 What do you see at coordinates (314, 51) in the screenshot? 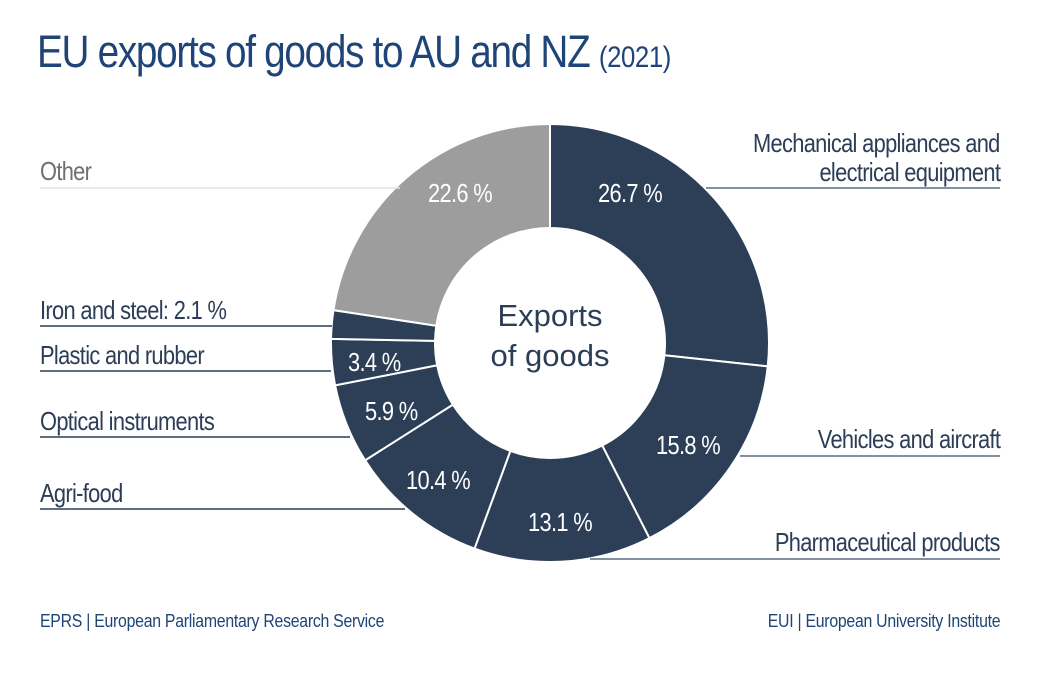
I see `chart-title-main: EU exports of goods to AU and NZ` at bounding box center [314, 51].